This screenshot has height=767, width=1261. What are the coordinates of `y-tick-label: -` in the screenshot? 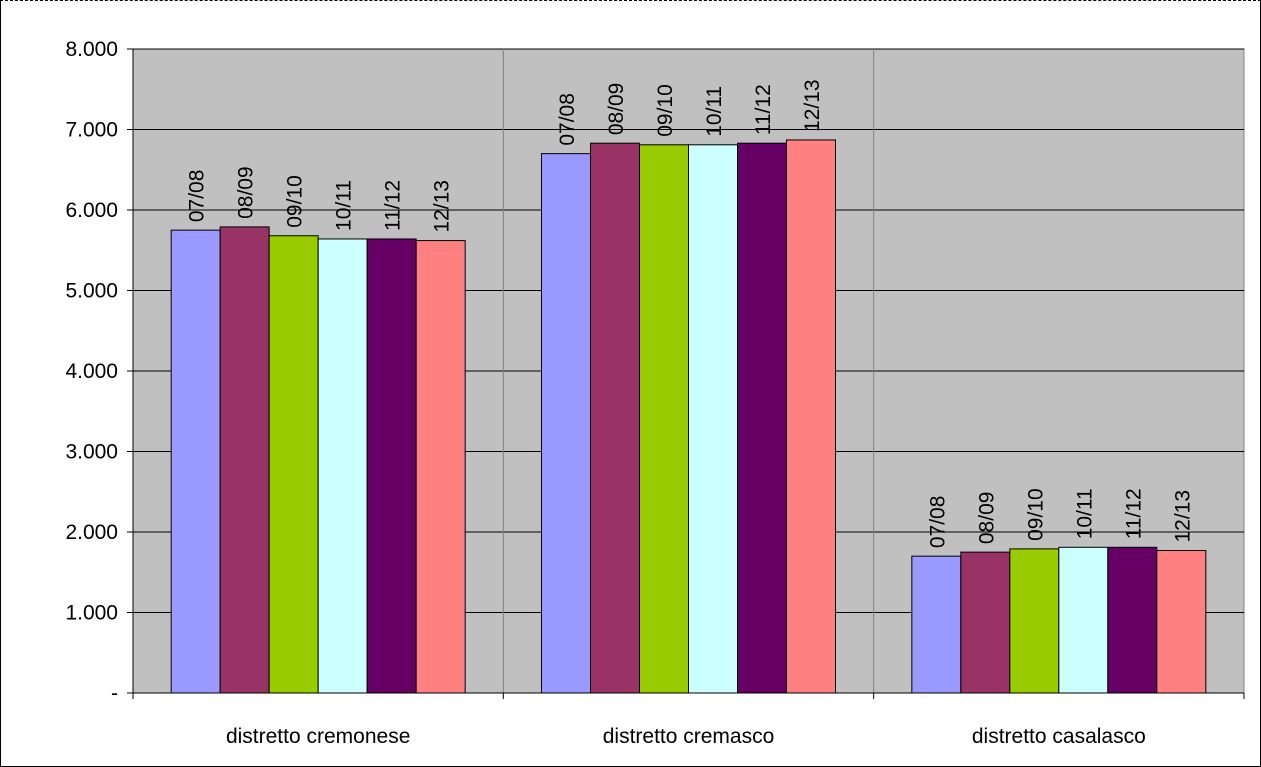 It's located at (114, 693).